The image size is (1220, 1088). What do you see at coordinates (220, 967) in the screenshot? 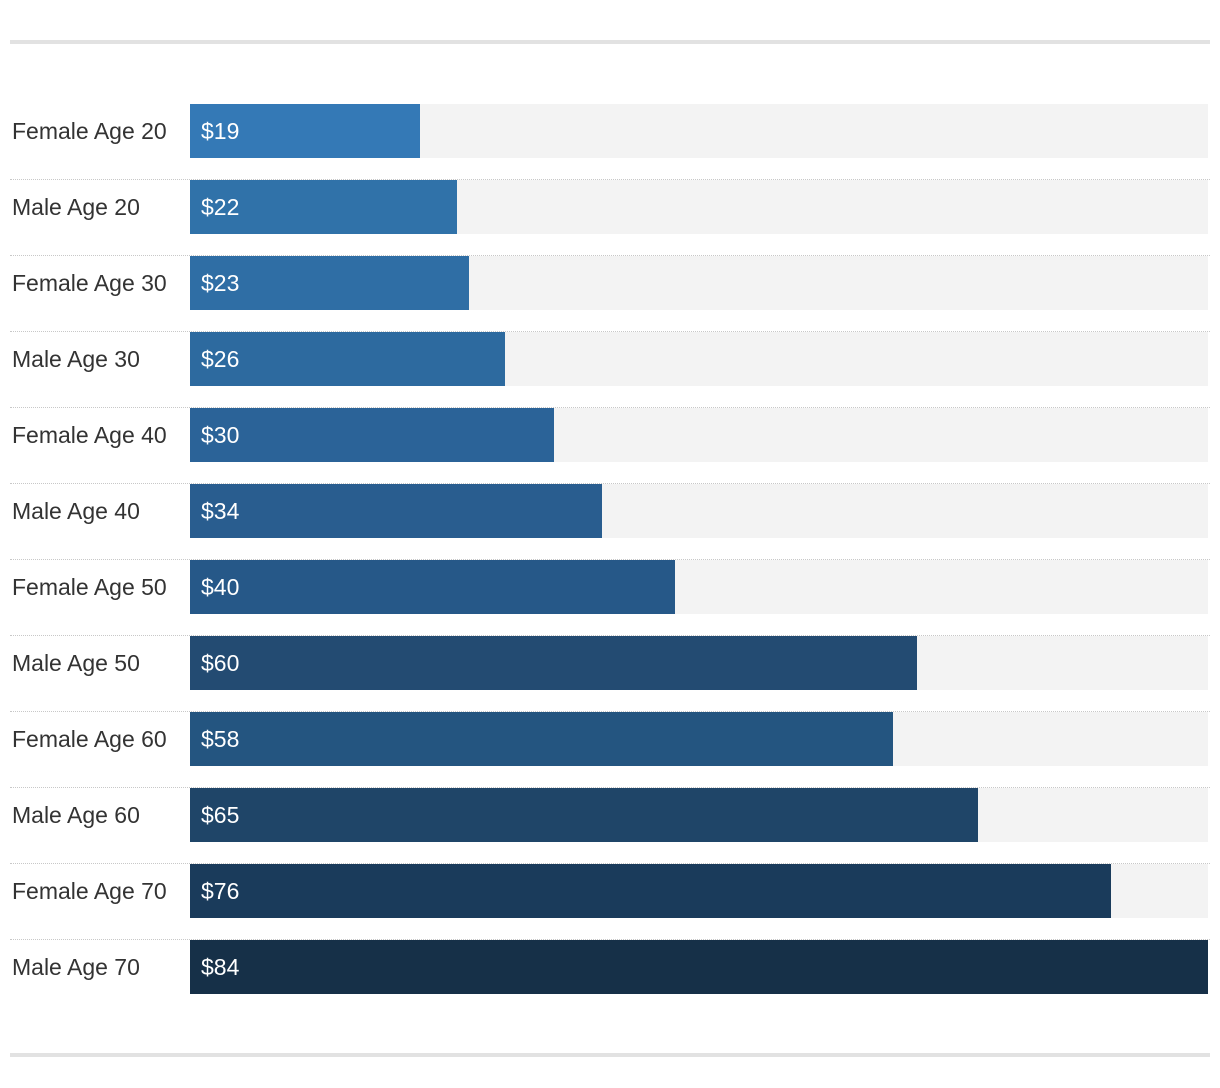
I see `bar-value-label: $84` at bounding box center [220, 967].